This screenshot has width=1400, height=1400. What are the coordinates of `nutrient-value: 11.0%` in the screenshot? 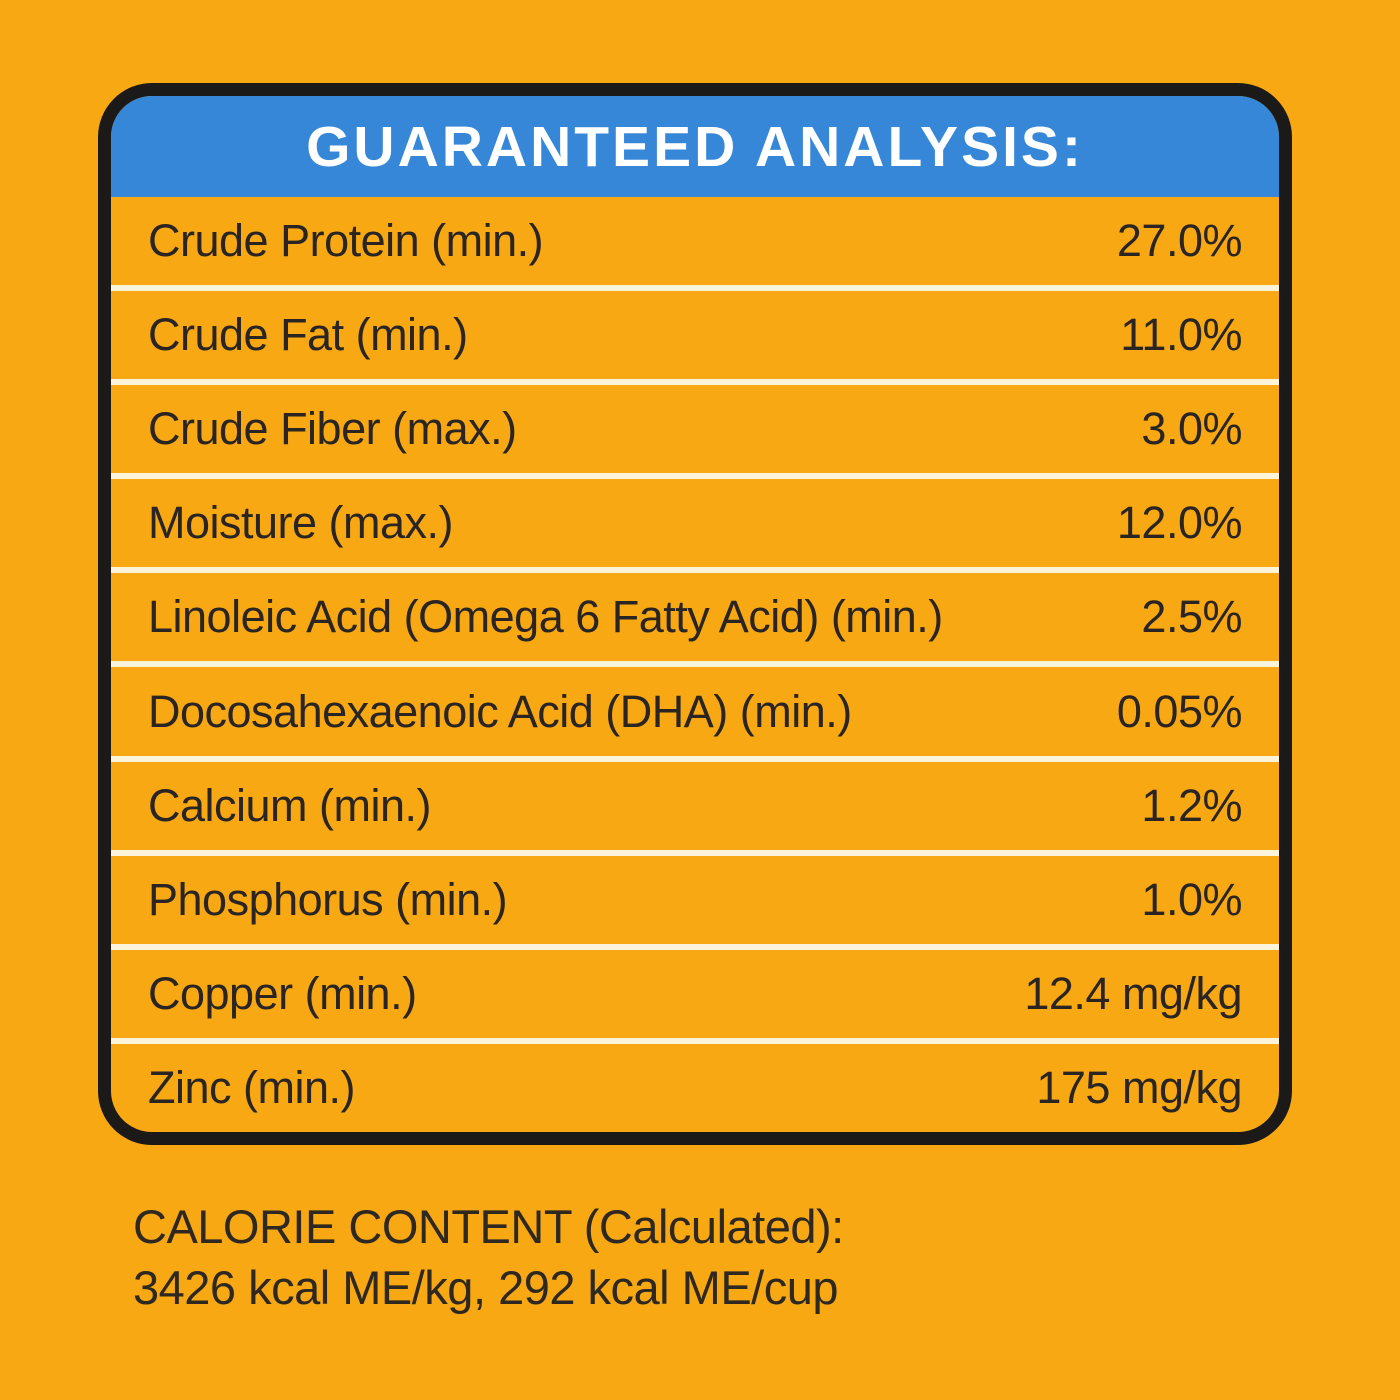 It's located at (1181, 335).